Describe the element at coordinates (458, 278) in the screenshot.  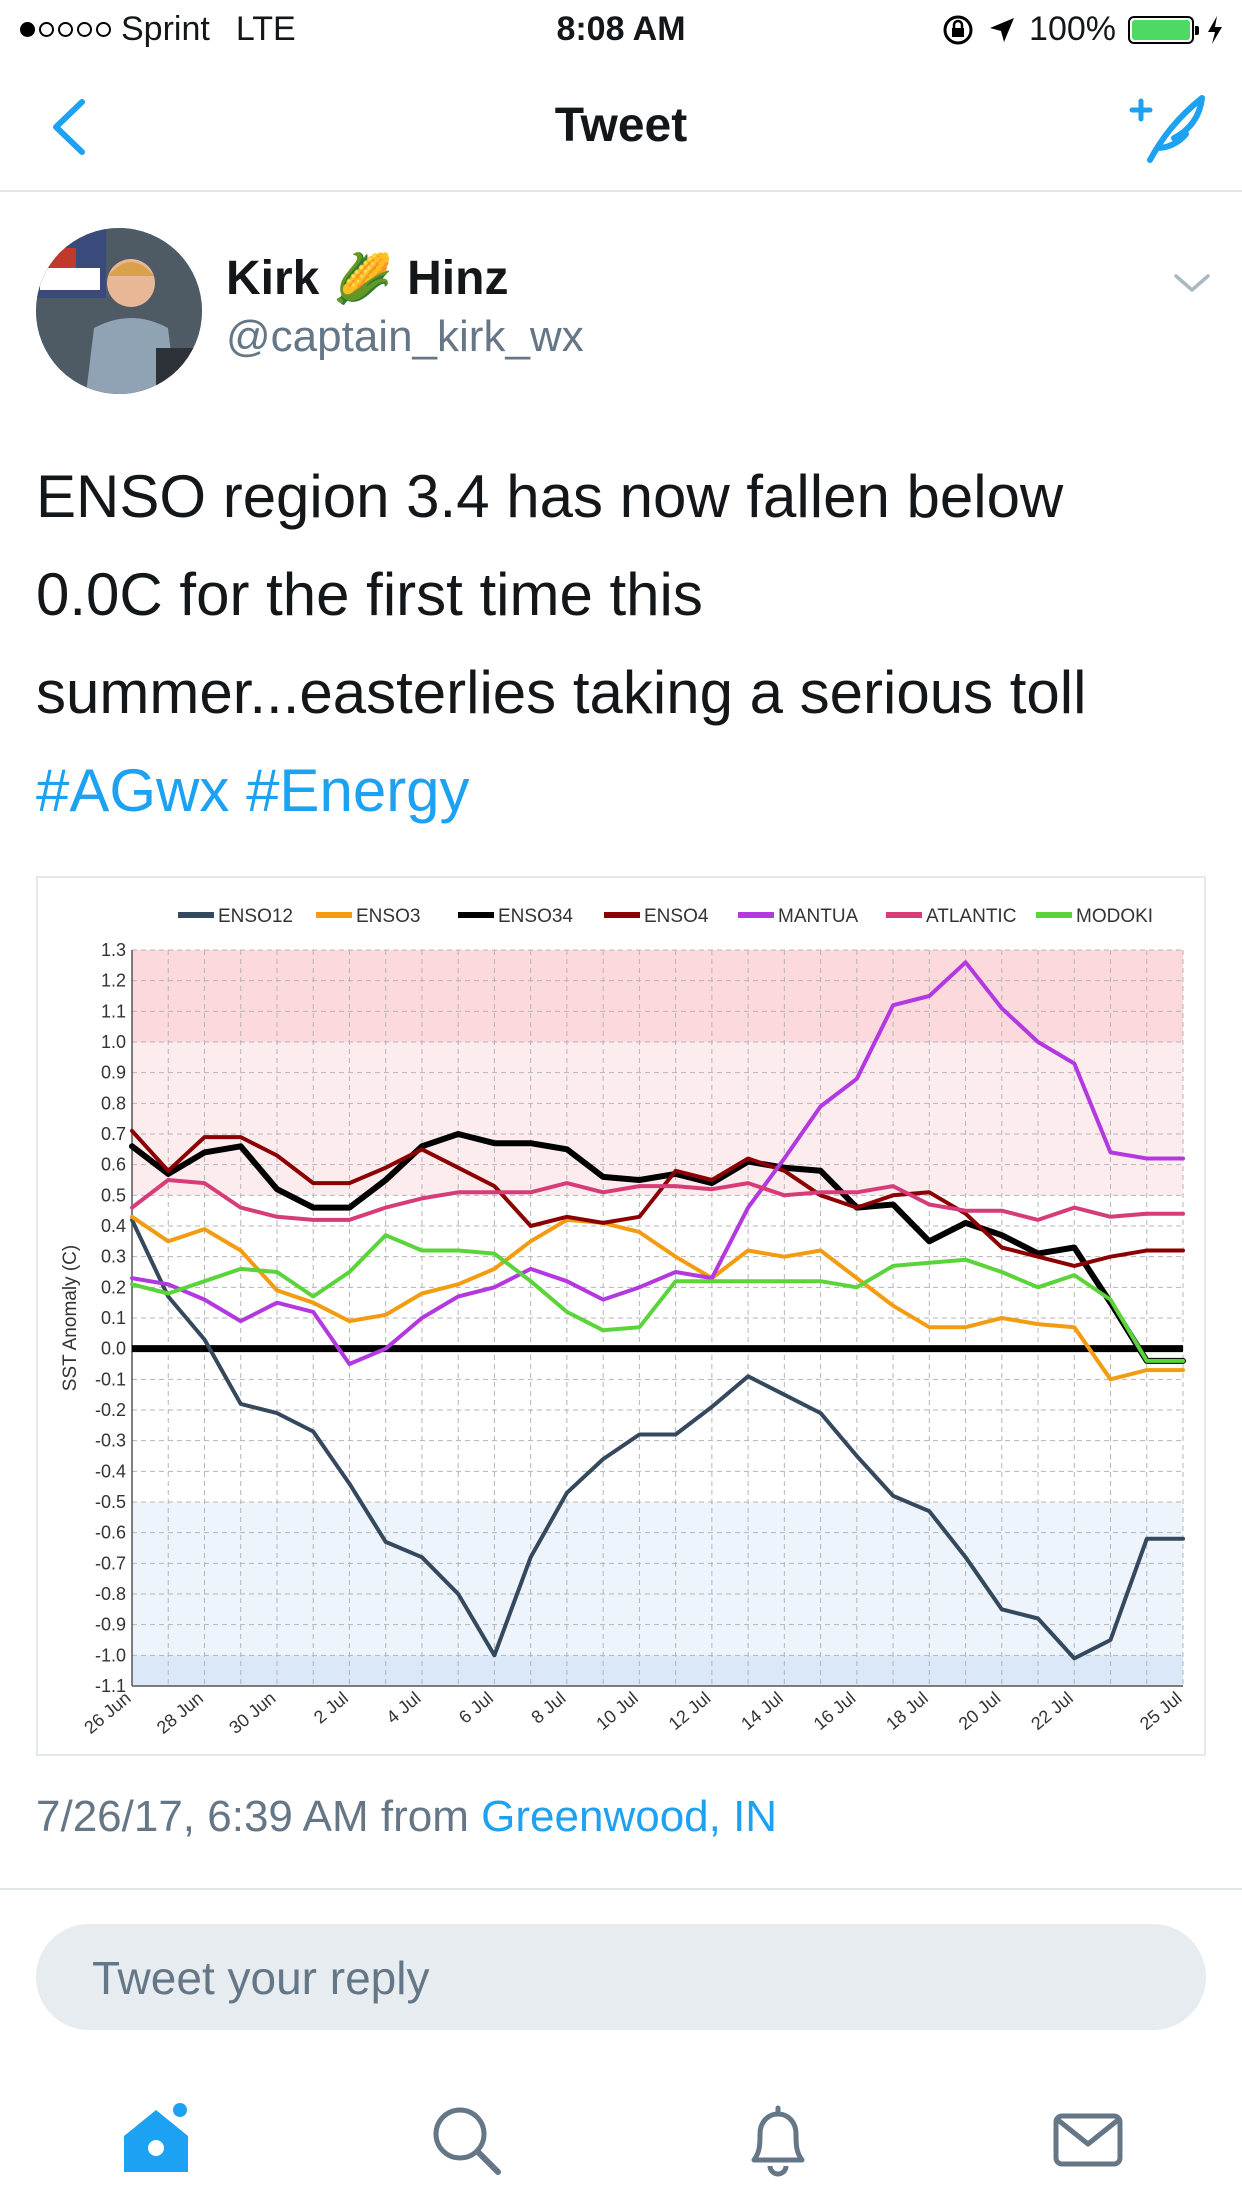
I see `user-last-name: Hinz` at that location.